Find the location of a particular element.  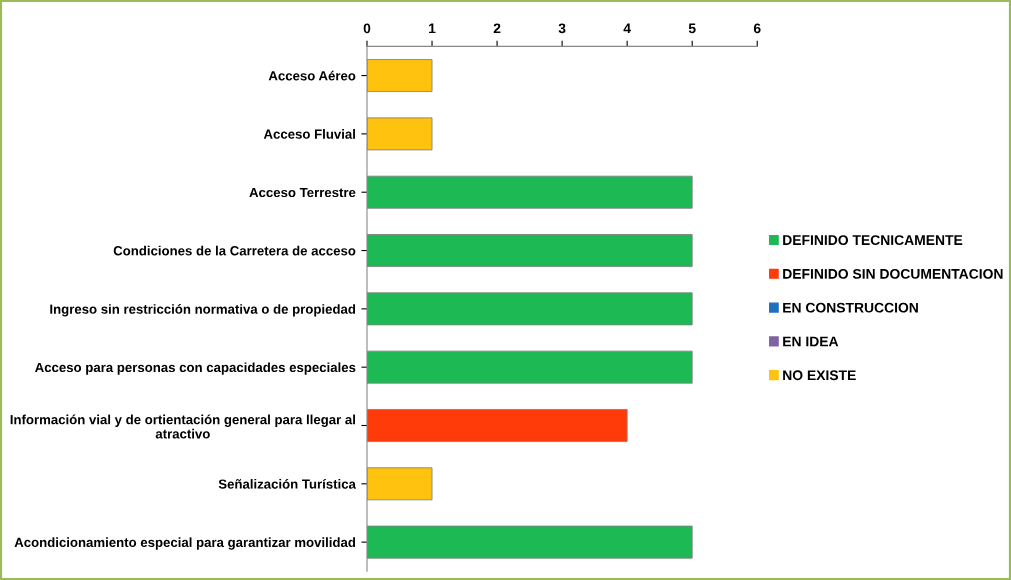

x-tick-label: 3 is located at coordinates (562, 28).